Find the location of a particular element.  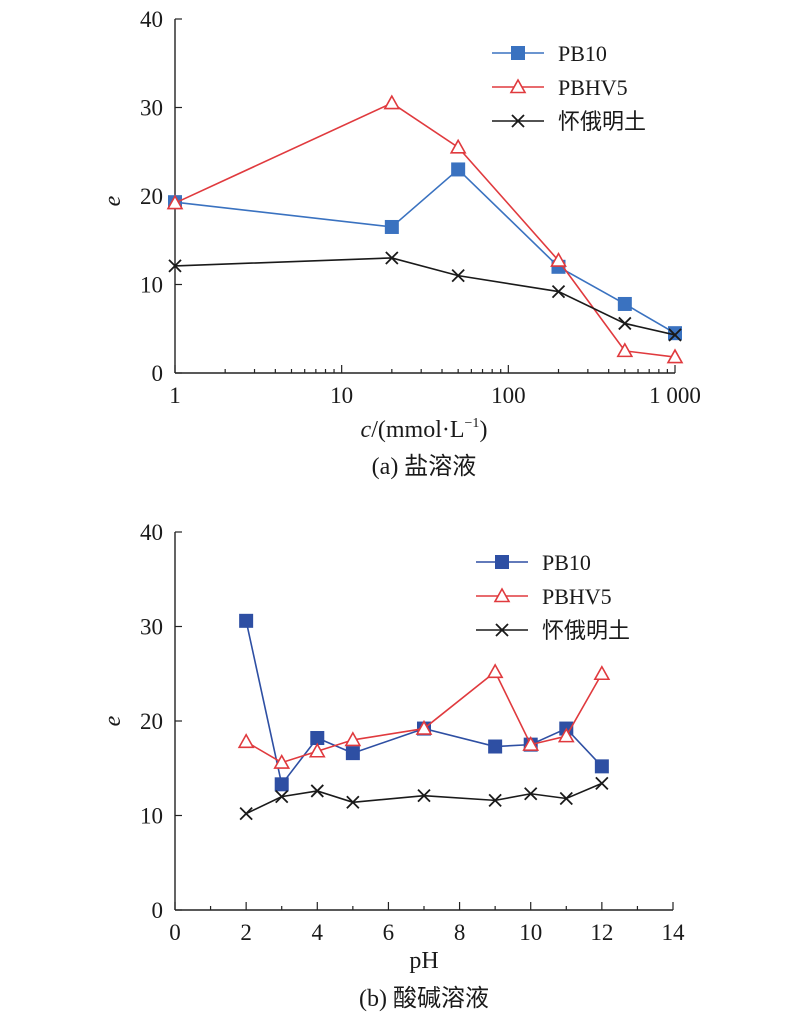

chart-b-y-tick-label: 20 is located at coordinates (151, 721).